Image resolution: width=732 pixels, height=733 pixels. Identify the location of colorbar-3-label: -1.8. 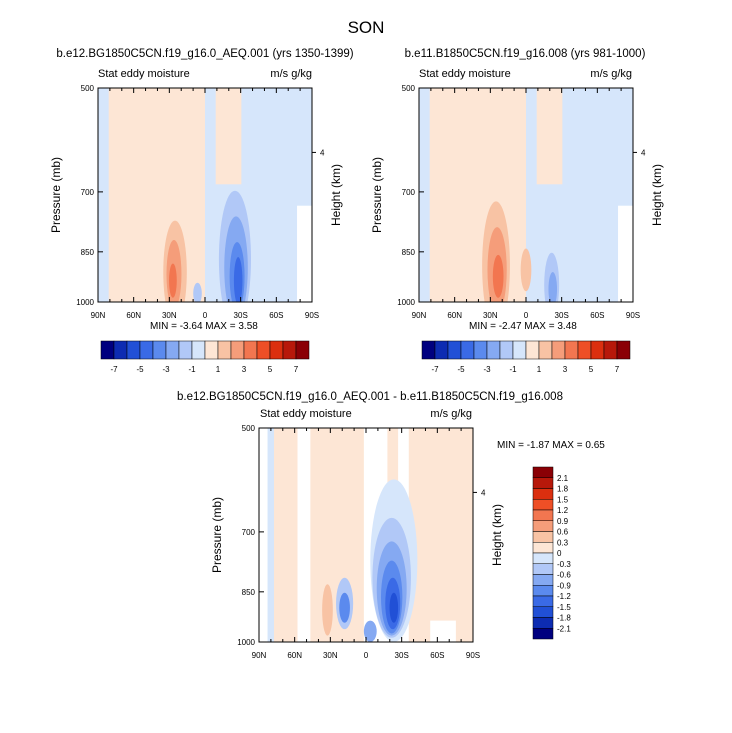
(564, 618).